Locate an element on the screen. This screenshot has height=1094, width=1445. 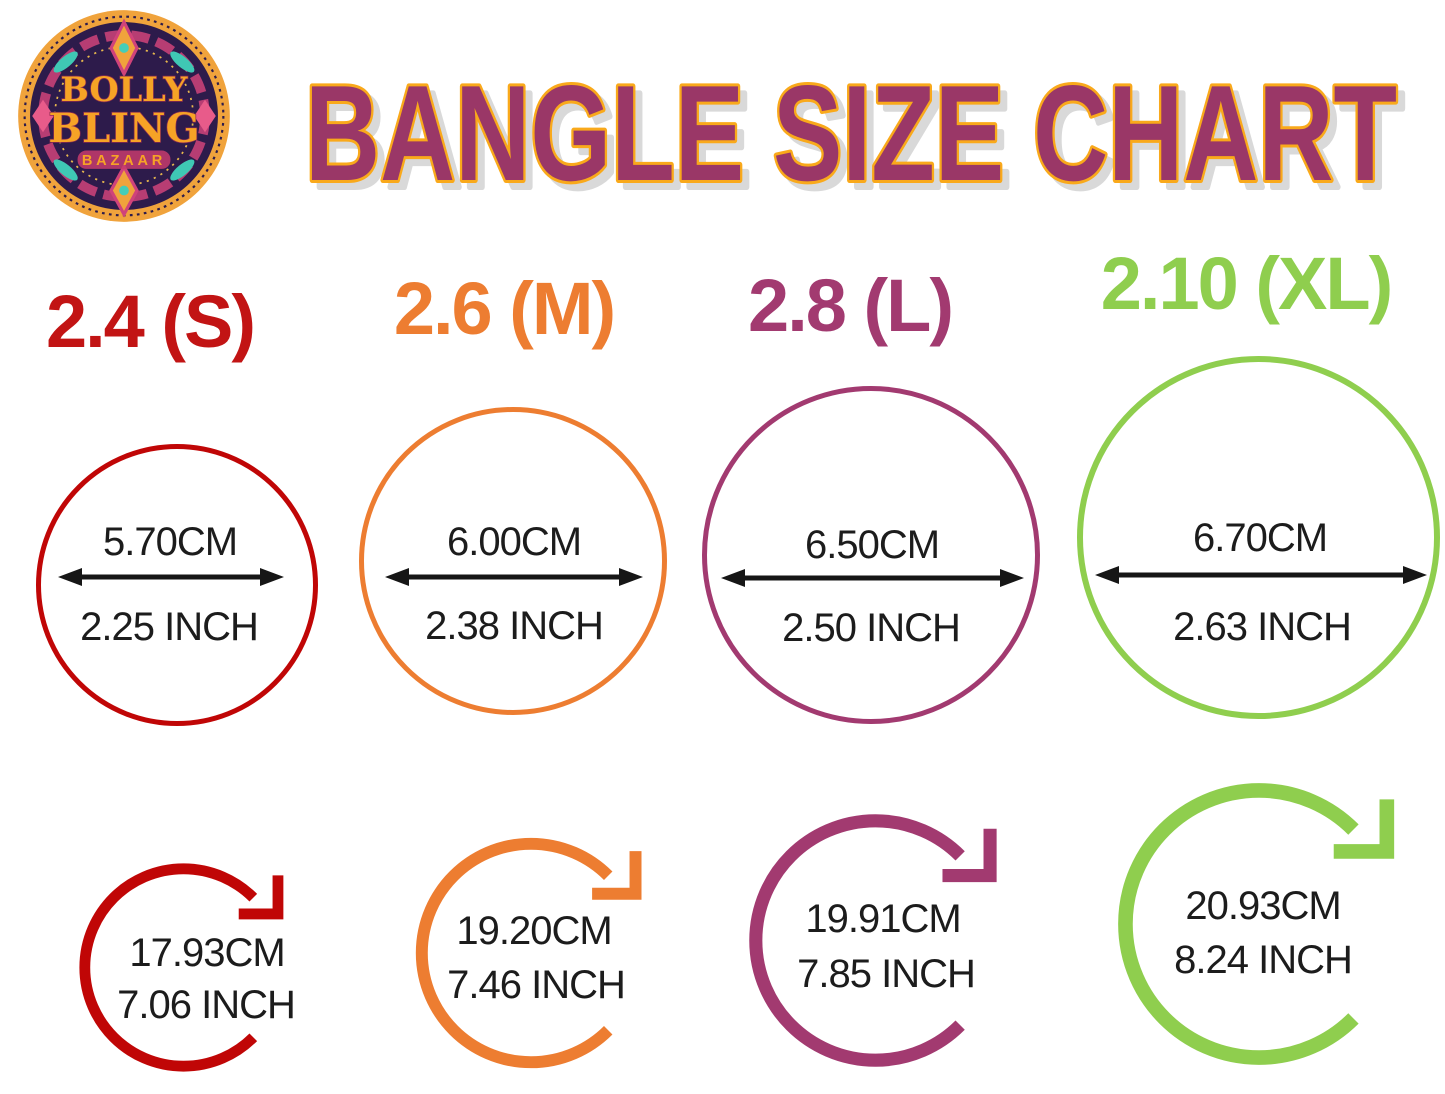
circumference-inch-text-small: 7.06 INCH is located at coordinates (206, 1005).